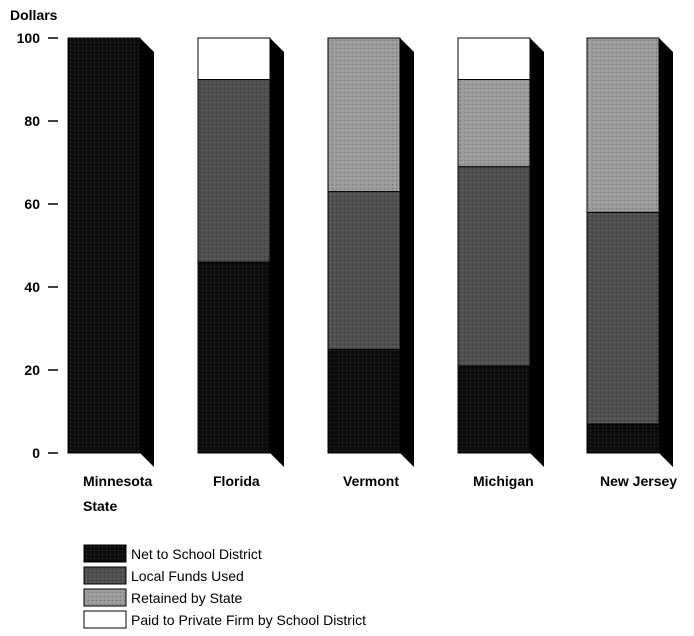  Describe the element at coordinates (236, 481) in the screenshot. I see `category-label: Florida` at that location.